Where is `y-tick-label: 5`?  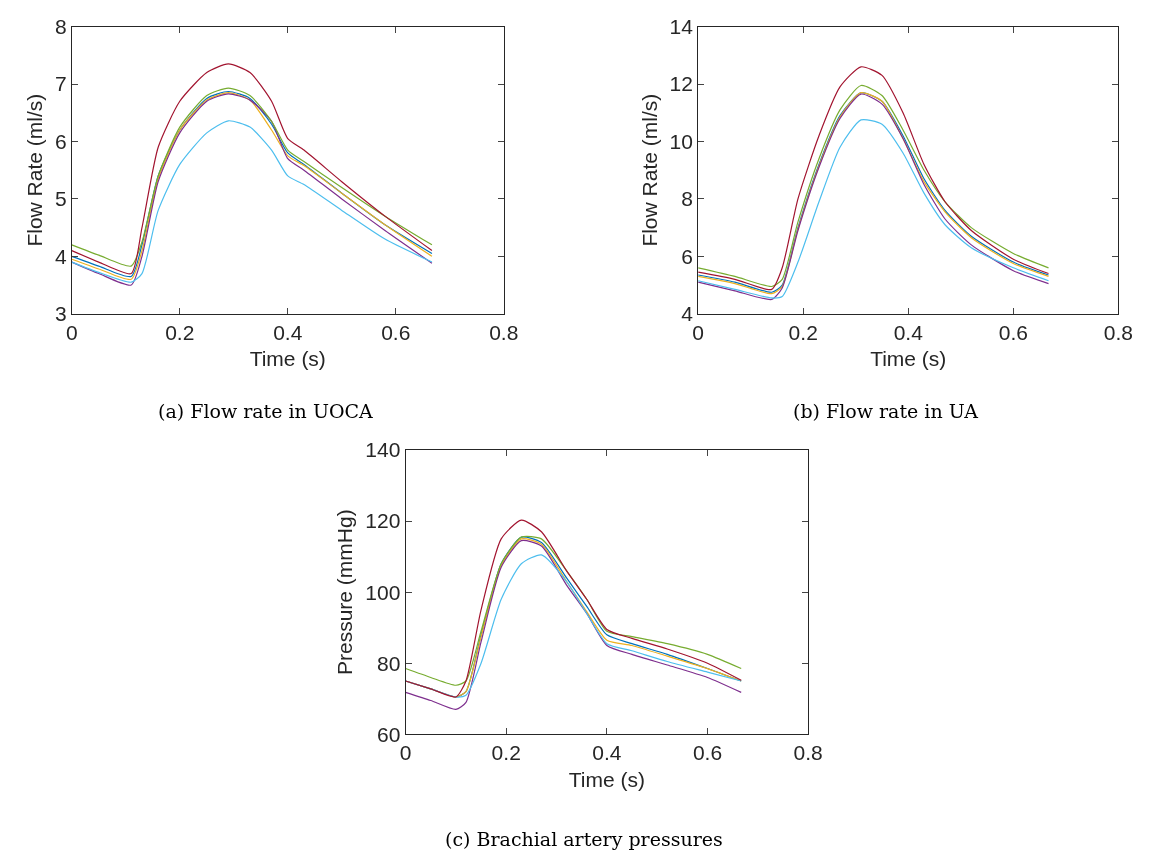
y-tick-label: 5 is located at coordinates (60, 199).